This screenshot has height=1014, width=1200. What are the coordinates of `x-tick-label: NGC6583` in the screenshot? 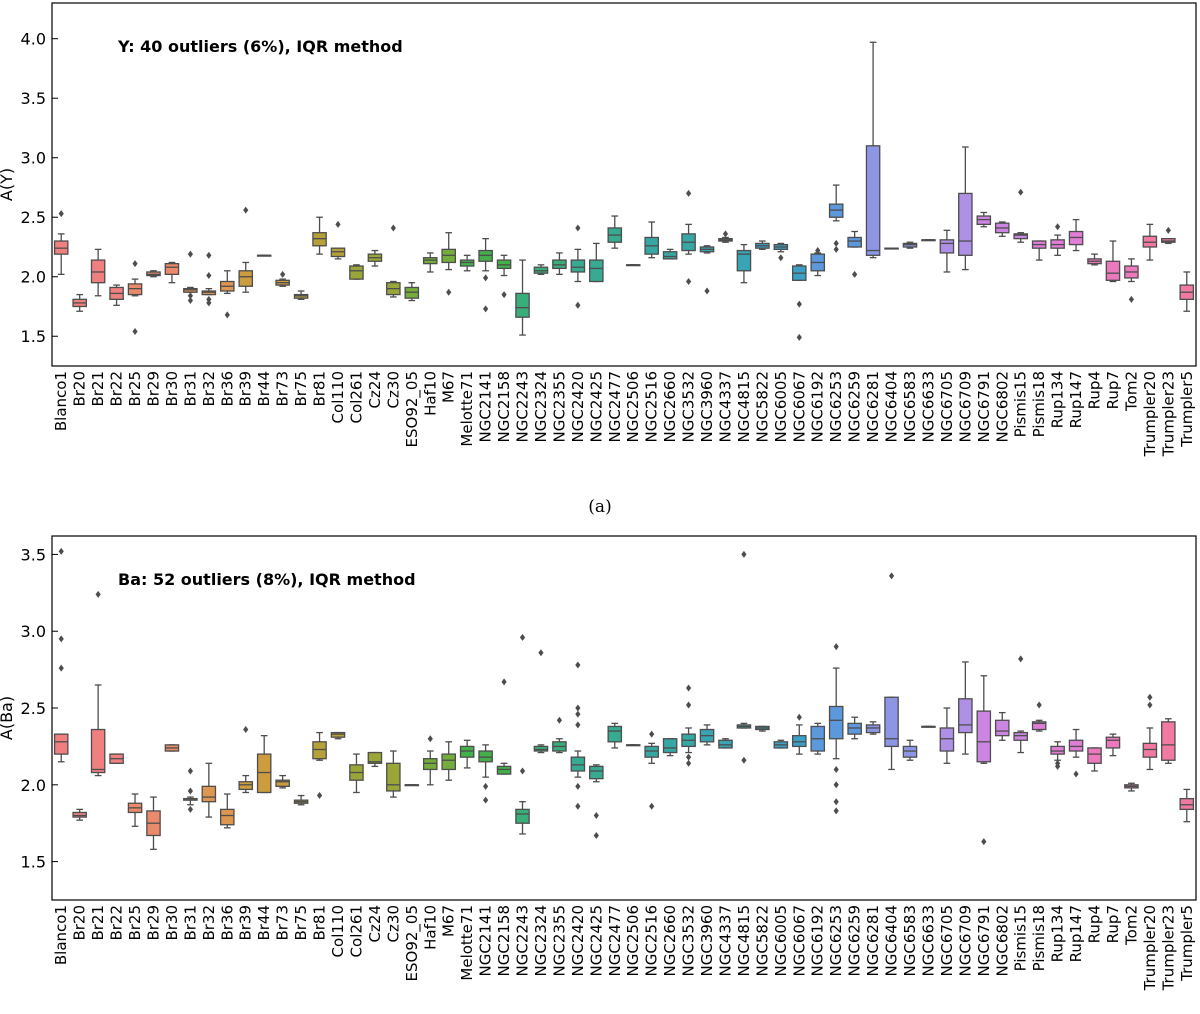 It's located at (910, 941).